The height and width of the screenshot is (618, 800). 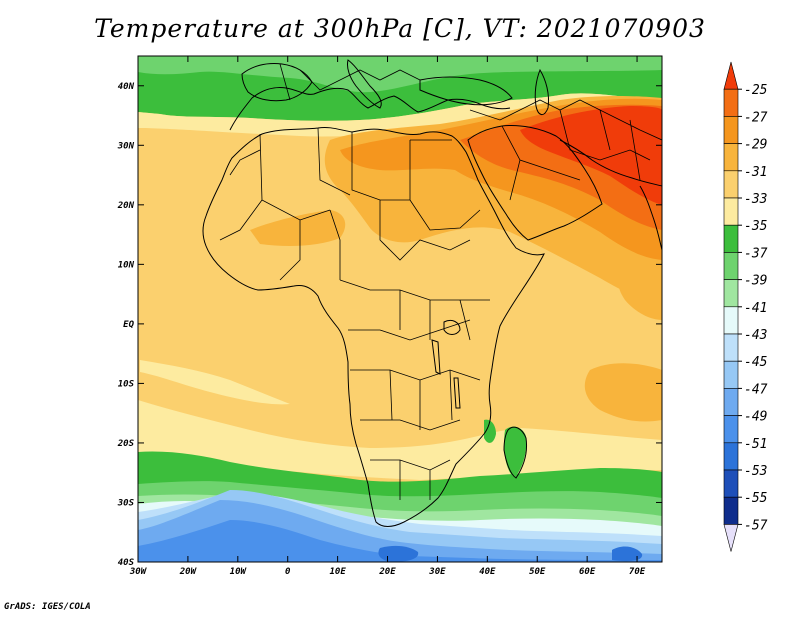 What do you see at coordinates (755, 281) in the screenshot?
I see `colorbar-label: -39` at bounding box center [755, 281].